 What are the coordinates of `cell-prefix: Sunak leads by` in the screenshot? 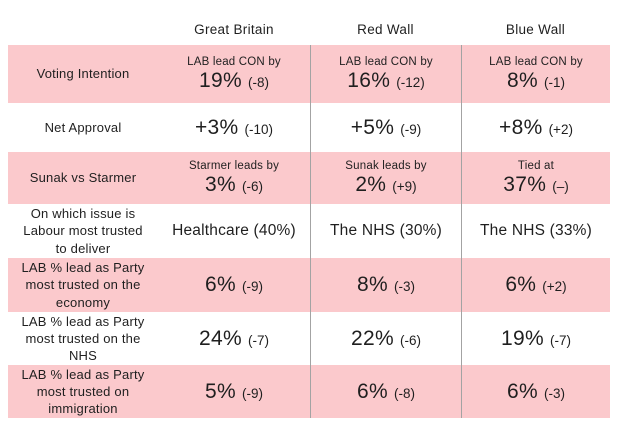 It's located at (386, 165).